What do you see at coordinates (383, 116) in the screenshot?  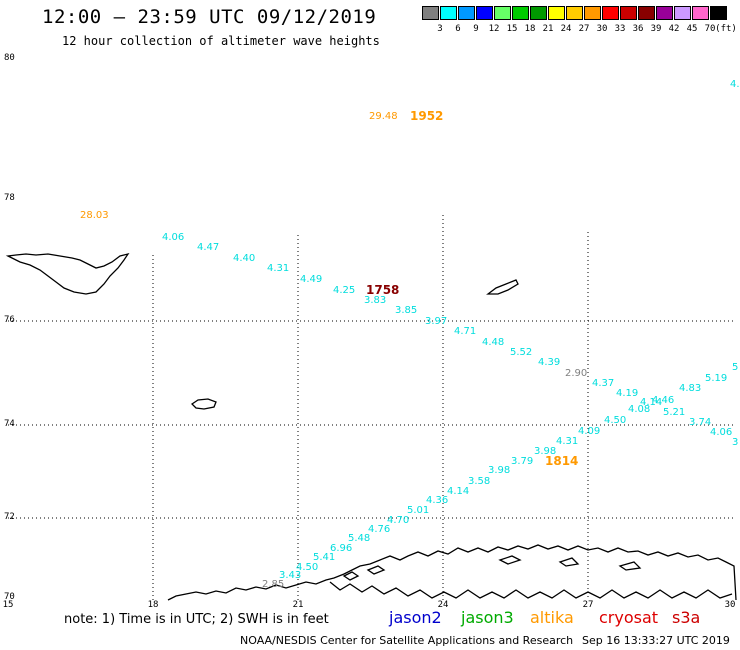 I see `wave-height-value: 29.48` at bounding box center [383, 116].